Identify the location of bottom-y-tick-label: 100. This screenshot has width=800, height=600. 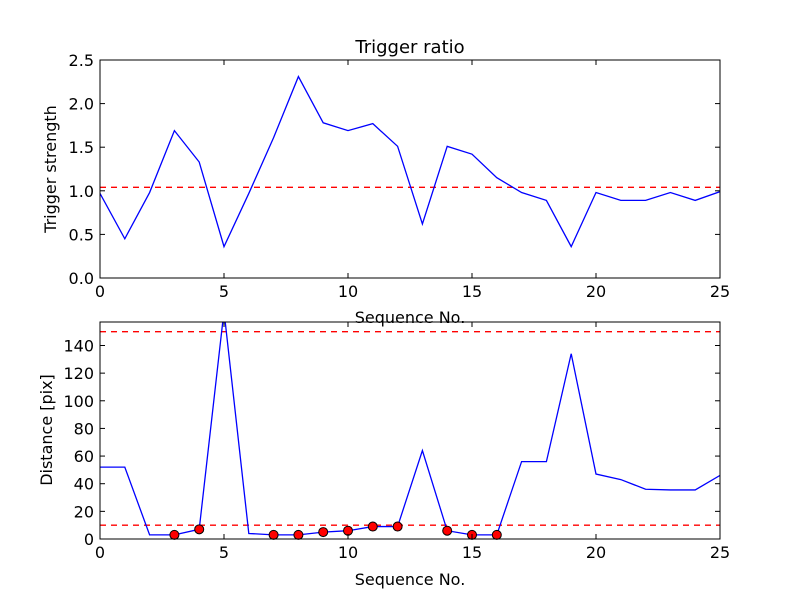
(78, 401).